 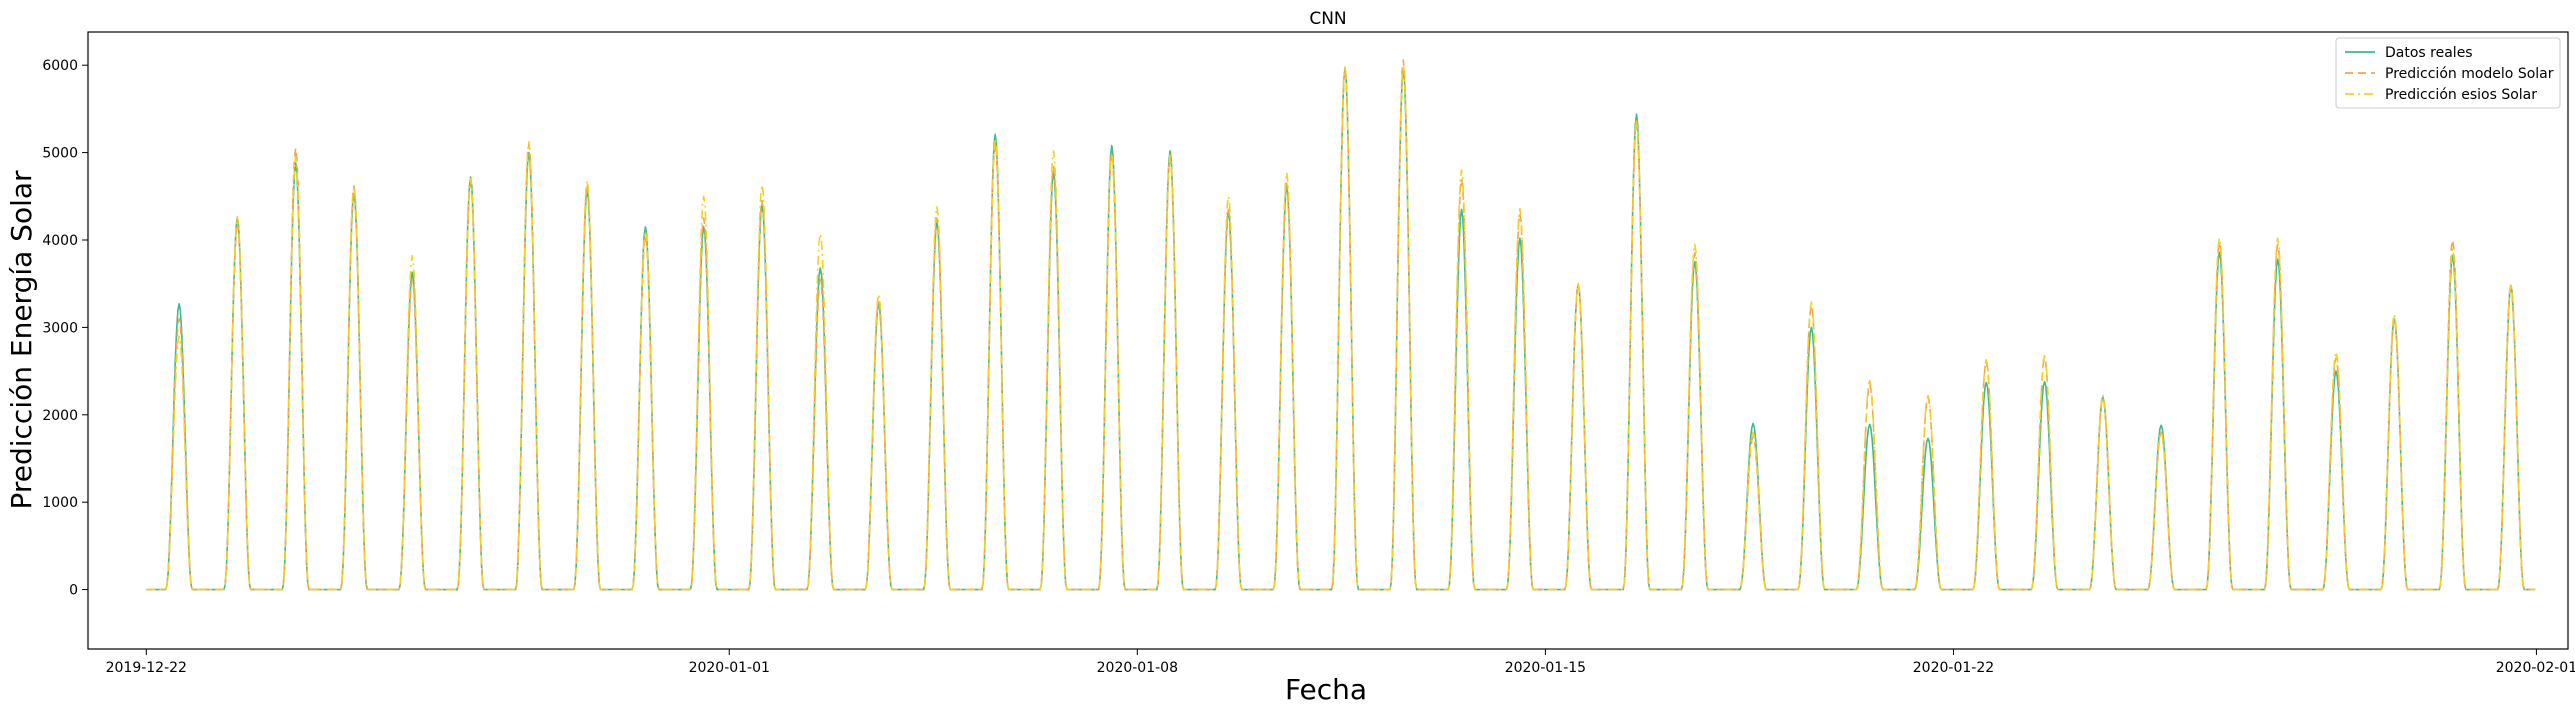 What do you see at coordinates (729, 668) in the screenshot?
I see `x-tick-label: 2020-01-01` at bounding box center [729, 668].